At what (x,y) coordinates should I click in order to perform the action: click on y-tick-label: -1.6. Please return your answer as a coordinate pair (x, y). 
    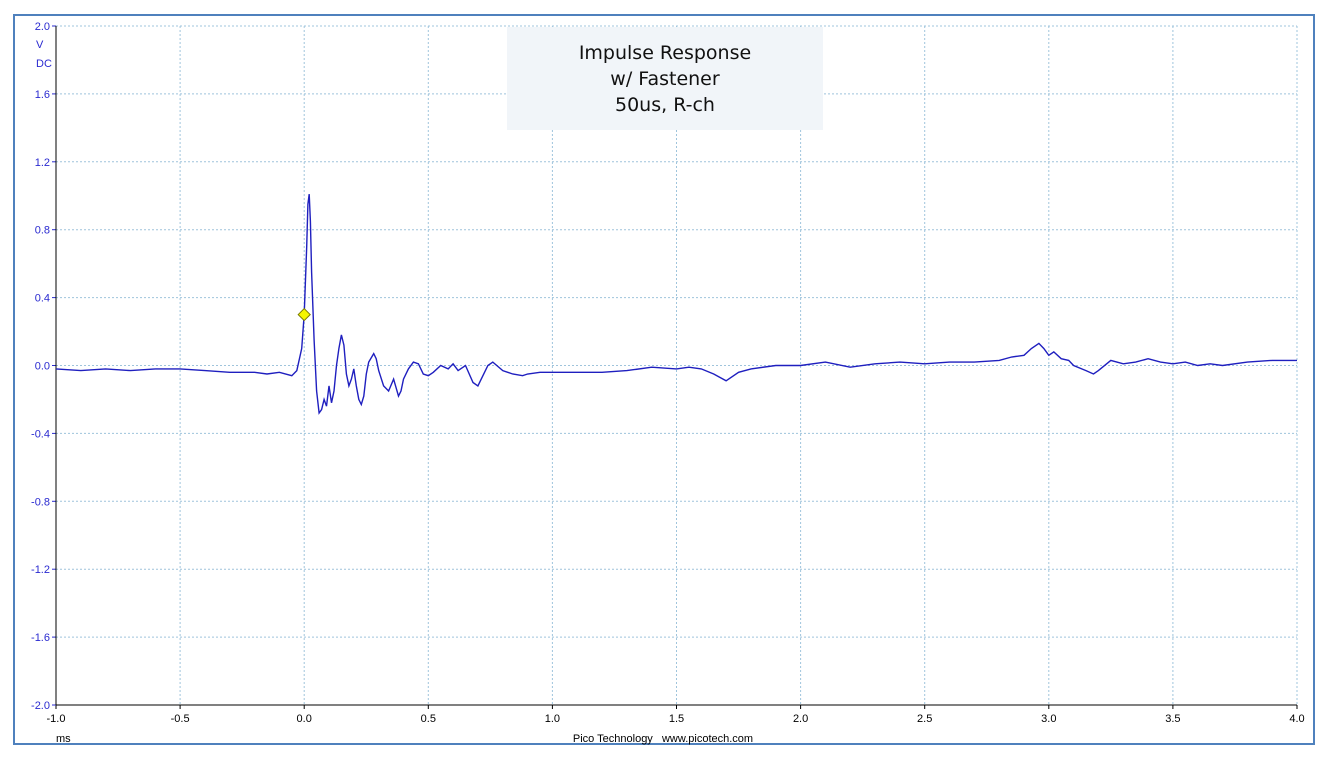
    Looking at the image, I should click on (40, 638).